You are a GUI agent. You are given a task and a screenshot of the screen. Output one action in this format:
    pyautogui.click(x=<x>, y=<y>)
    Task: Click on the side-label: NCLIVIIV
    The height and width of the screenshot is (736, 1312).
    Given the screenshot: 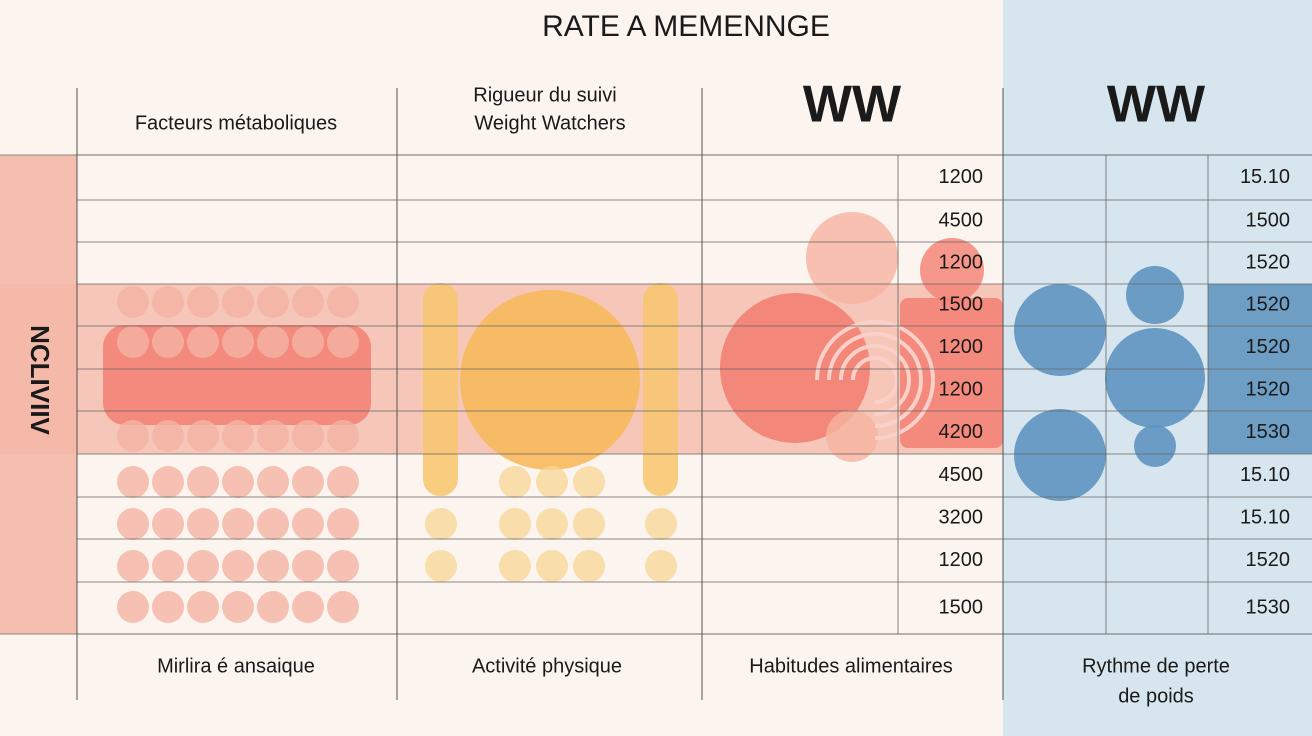 What is the action you would take?
    pyautogui.click(x=40, y=380)
    